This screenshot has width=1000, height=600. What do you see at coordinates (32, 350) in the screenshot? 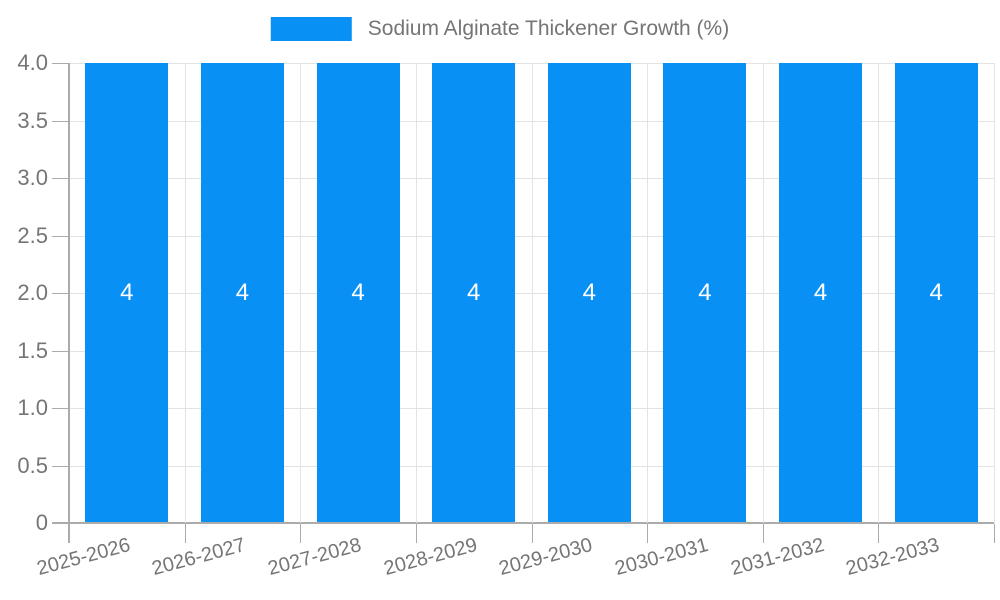
I see `y-tick-label: 1.5` at bounding box center [32, 350].